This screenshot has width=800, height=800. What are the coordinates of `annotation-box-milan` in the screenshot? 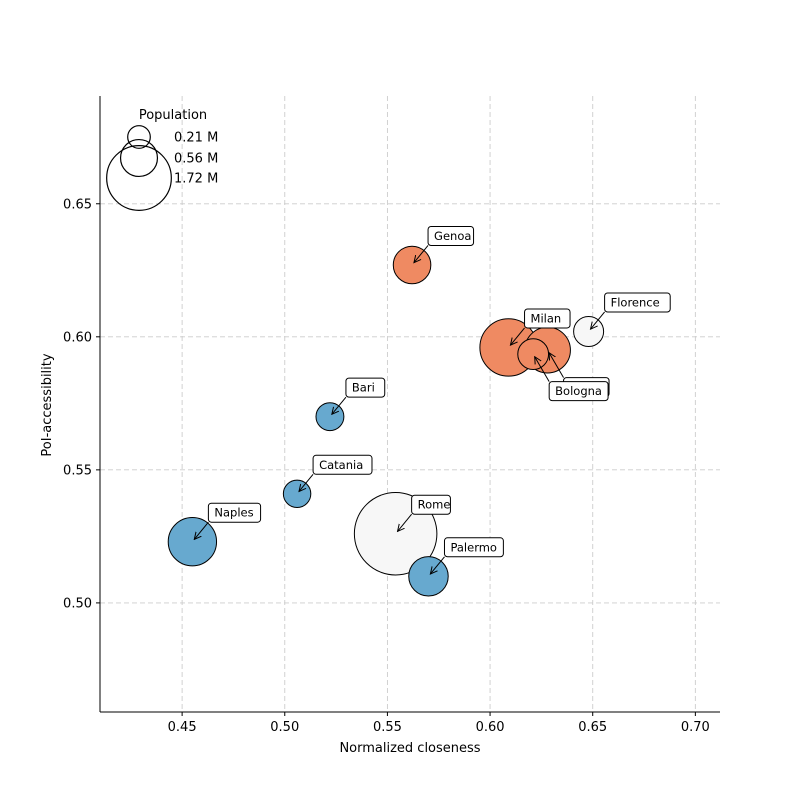 It's located at (547, 318).